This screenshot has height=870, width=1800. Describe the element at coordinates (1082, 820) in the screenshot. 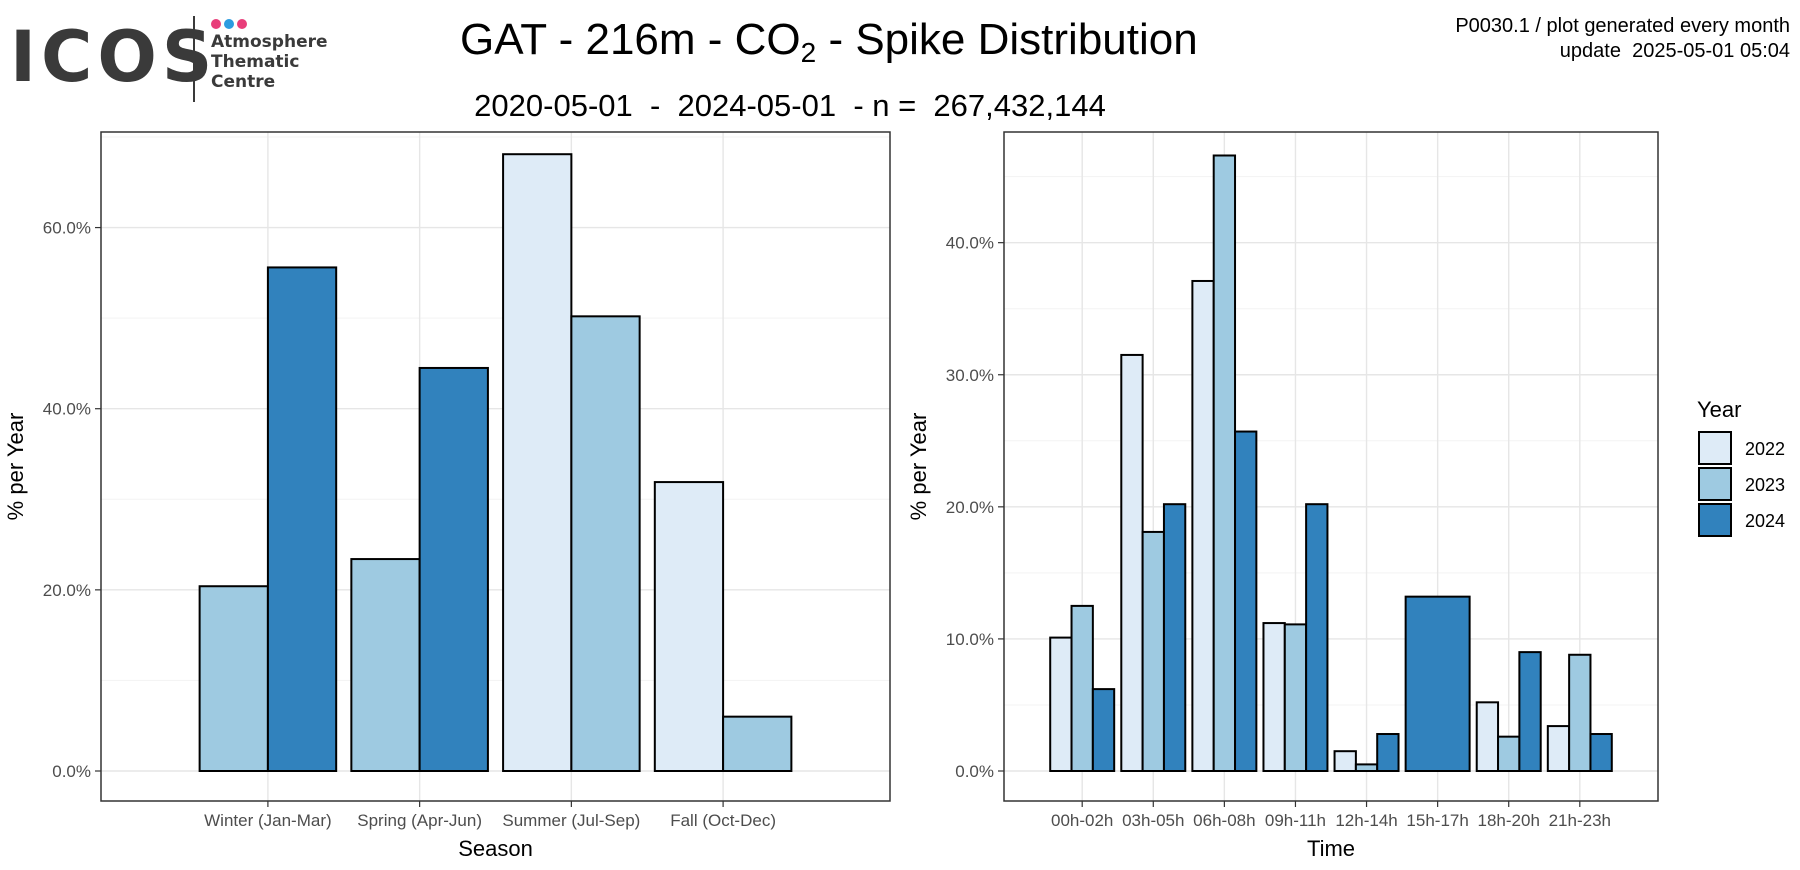

I see `x-tick-label: 00h-02h` at that location.